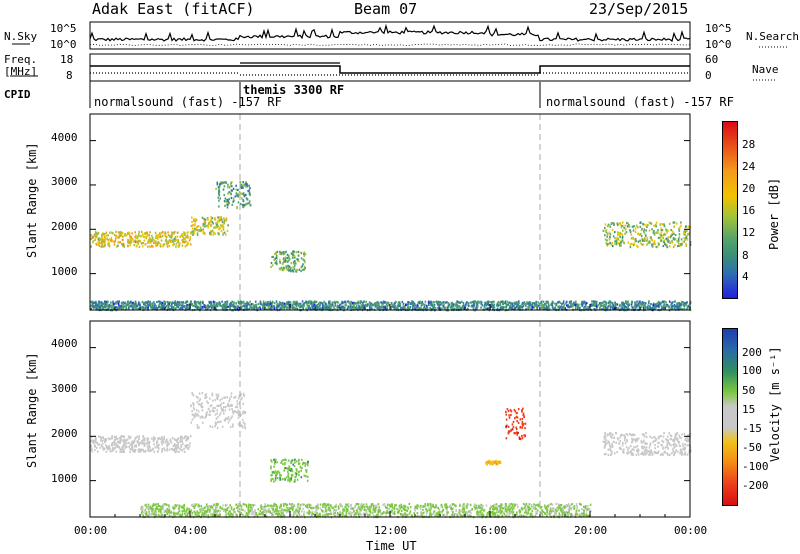  Describe the element at coordinates (390, 35) in the screenshot. I see `nsky-panel-frame` at that location.